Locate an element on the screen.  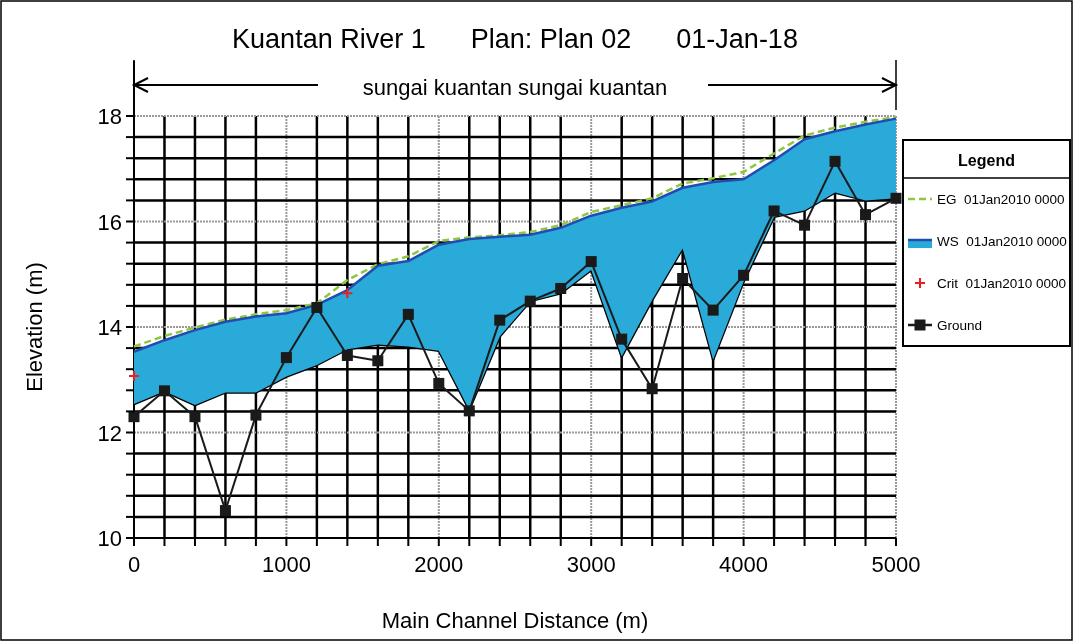
legend-label: Crit 01Jan2010 0000 is located at coordinates (1002, 283).